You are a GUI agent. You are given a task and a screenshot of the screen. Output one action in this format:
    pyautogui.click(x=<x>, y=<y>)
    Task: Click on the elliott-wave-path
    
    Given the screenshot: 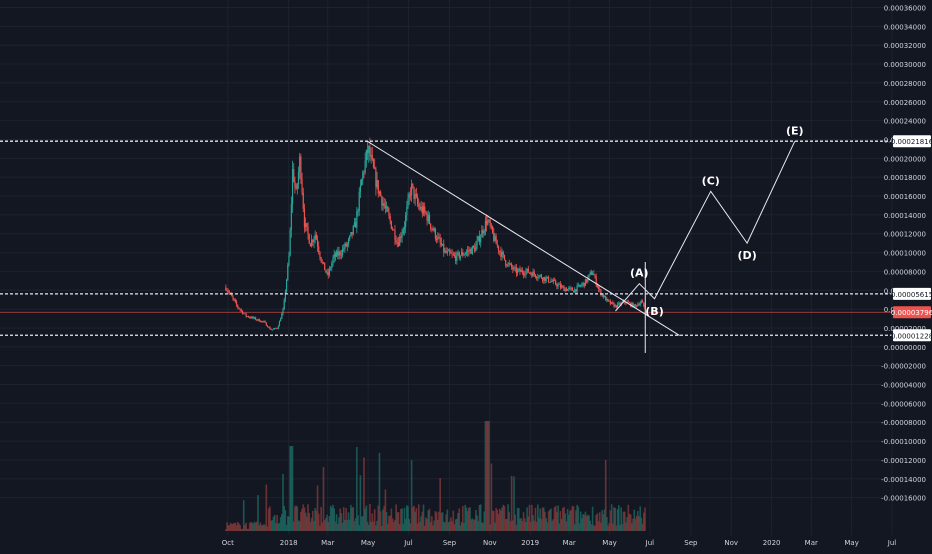 What is the action you would take?
    pyautogui.click(x=705, y=226)
    